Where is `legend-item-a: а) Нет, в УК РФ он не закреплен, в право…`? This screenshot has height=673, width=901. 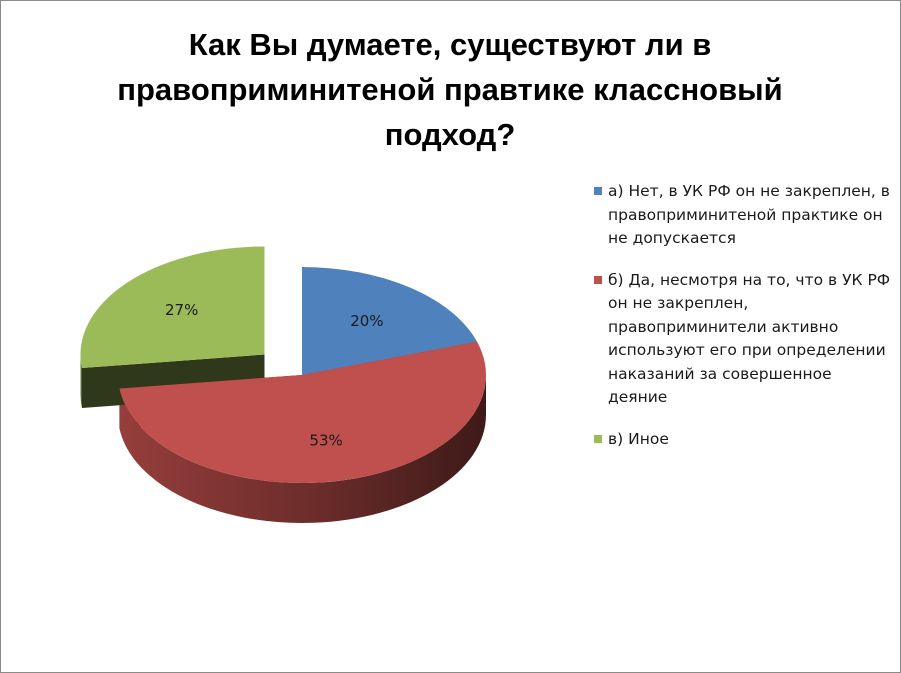
legend-item-a: а) Нет, в УК РФ он не закреплен, в право… is located at coordinates (744, 215).